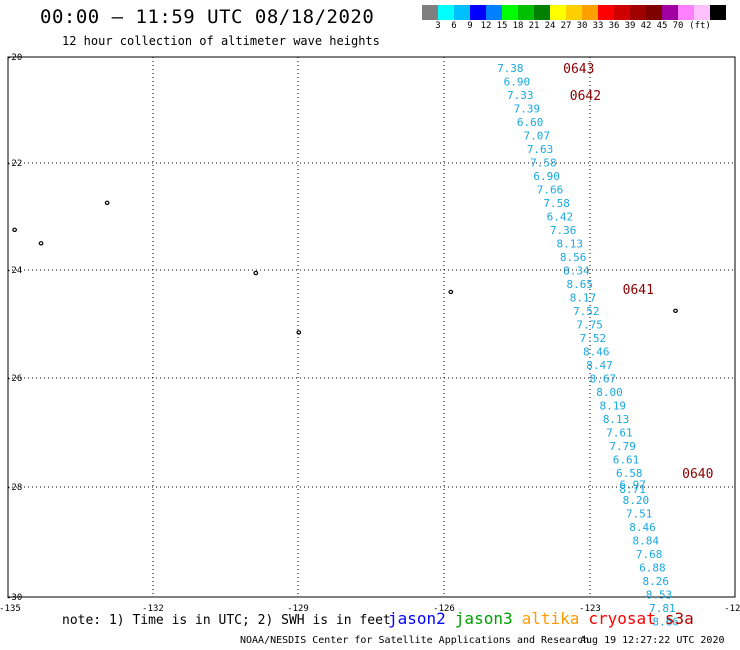 The width and height of the screenshot is (740, 650). What do you see at coordinates (518, 26) in the screenshot?
I see `legend-label: 18` at bounding box center [518, 26].